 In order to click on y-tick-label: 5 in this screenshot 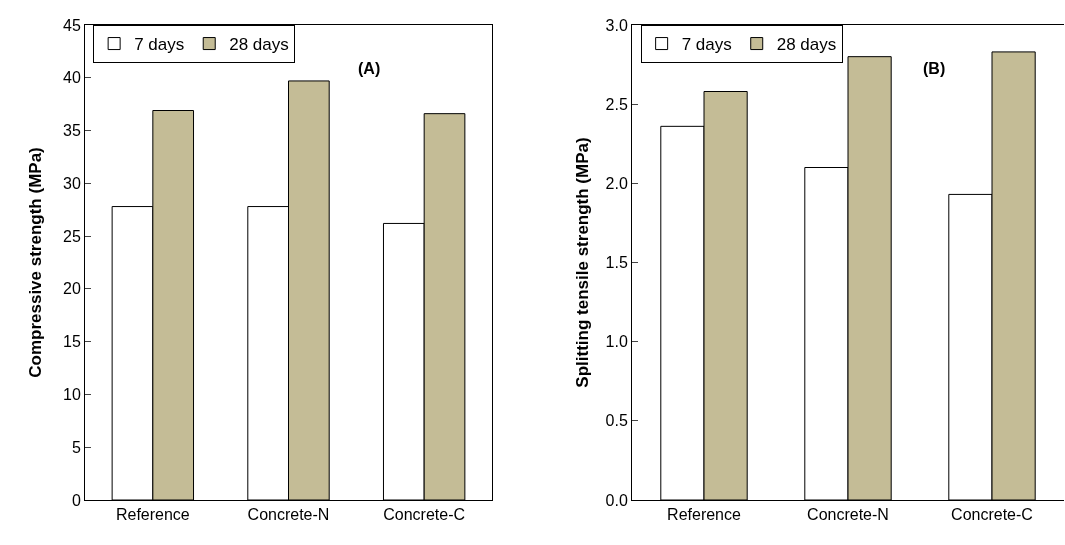, I will do `click(76, 447)`.